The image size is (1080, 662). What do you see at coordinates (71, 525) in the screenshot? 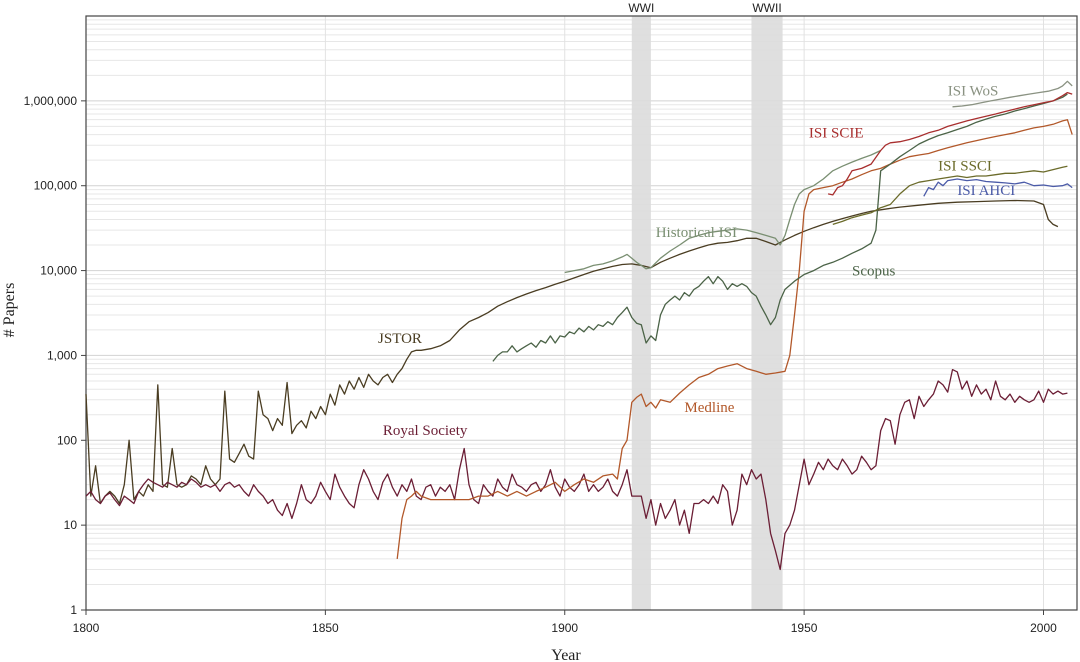
I see `y-tick-label: 10` at bounding box center [71, 525].